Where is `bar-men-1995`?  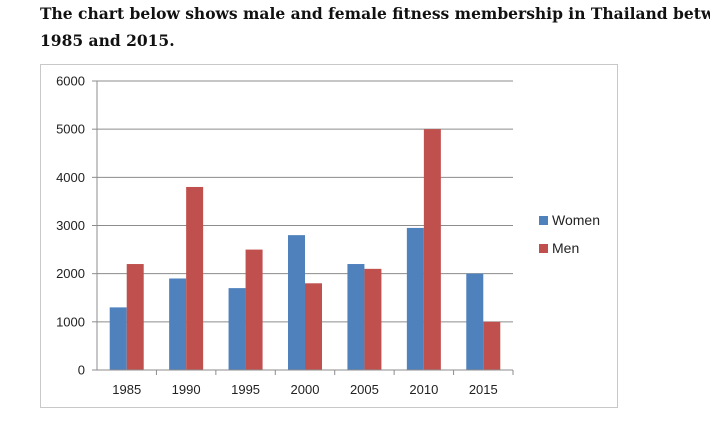 bar-men-1995 is located at coordinates (254, 309).